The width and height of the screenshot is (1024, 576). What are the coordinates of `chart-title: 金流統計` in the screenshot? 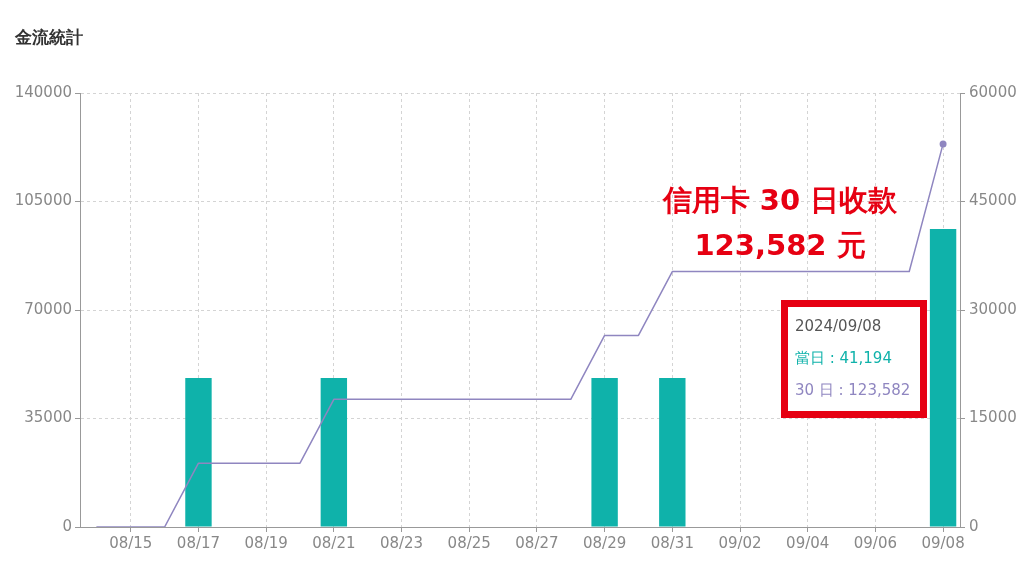 It's located at (49, 37).